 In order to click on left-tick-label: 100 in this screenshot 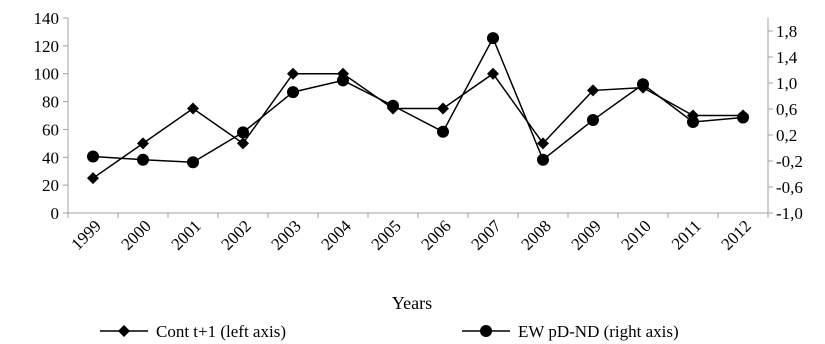, I will do `click(47, 74)`.